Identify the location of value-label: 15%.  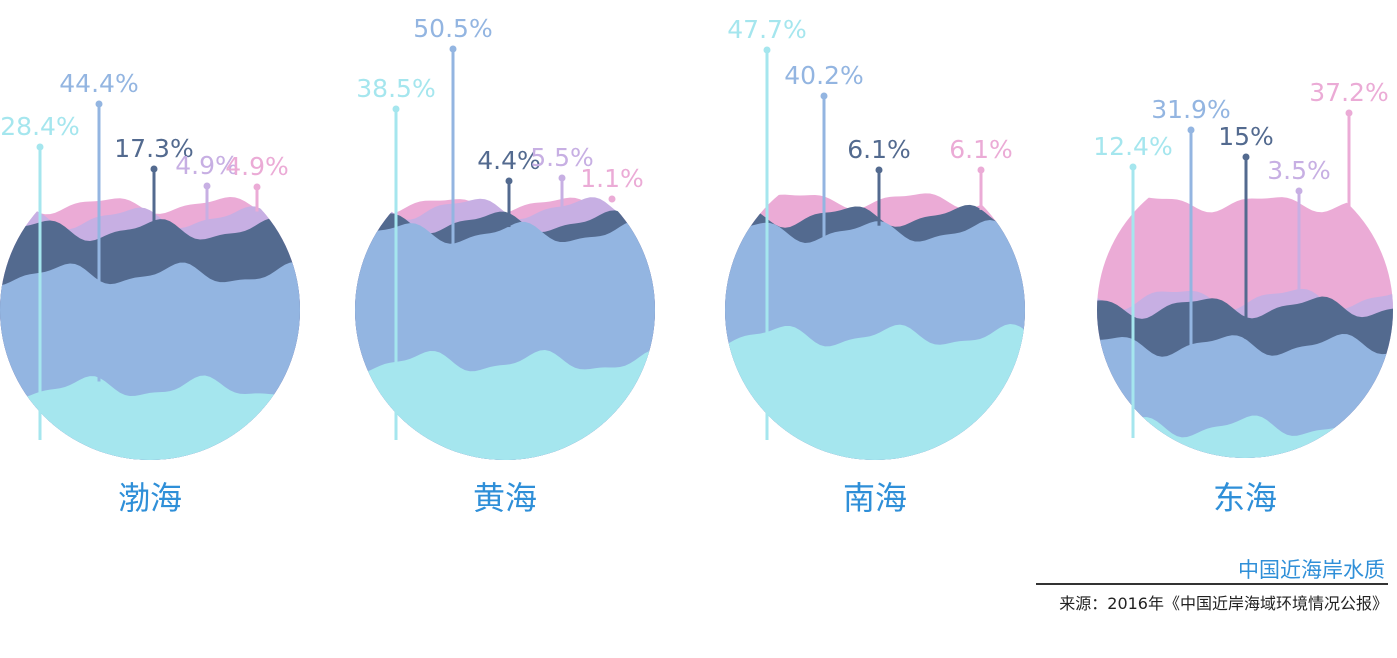
(1246, 136).